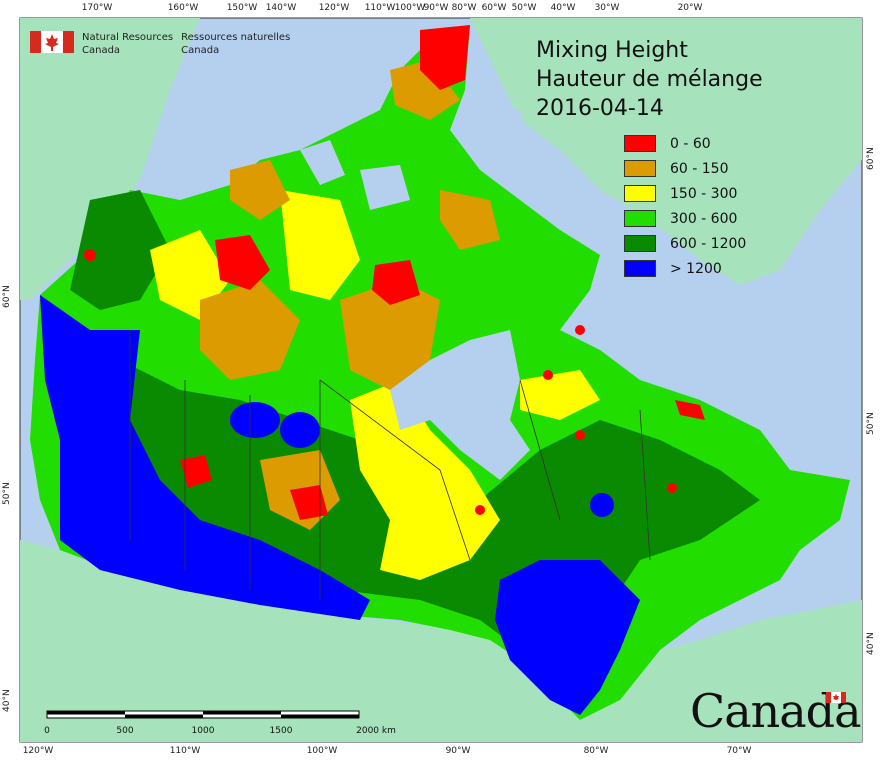 The width and height of the screenshot is (880, 760). What do you see at coordinates (708, 243) in the screenshot?
I see `legend-label: 600 - 1200` at bounding box center [708, 243].